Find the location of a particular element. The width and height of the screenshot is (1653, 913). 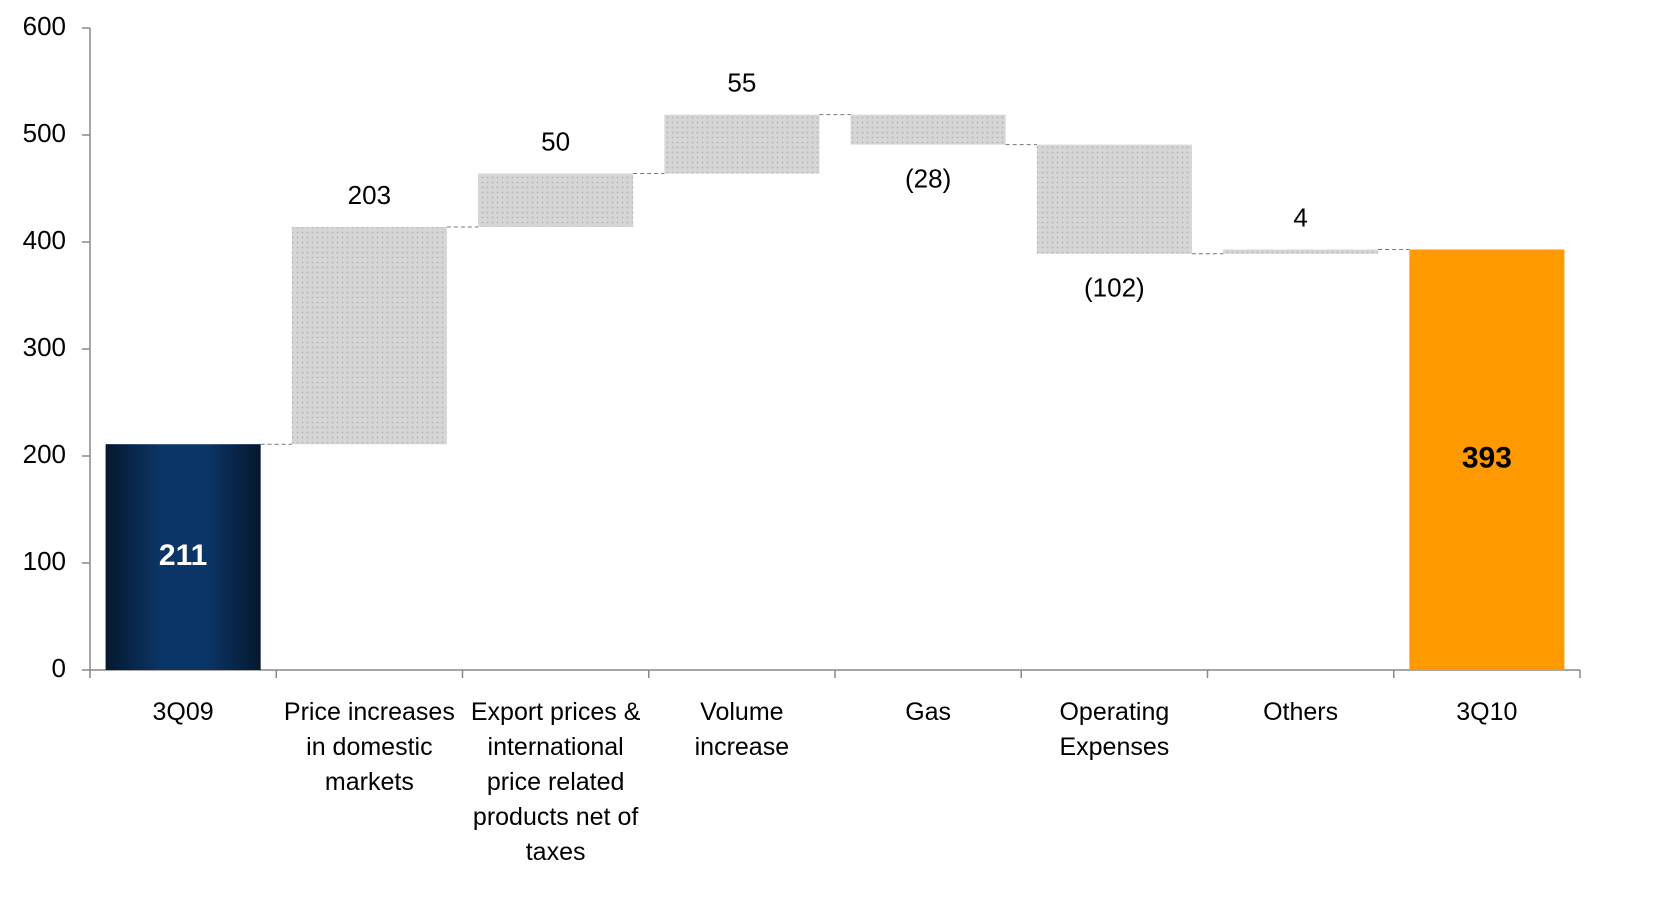

value-label: 393 is located at coordinates (1487, 458).